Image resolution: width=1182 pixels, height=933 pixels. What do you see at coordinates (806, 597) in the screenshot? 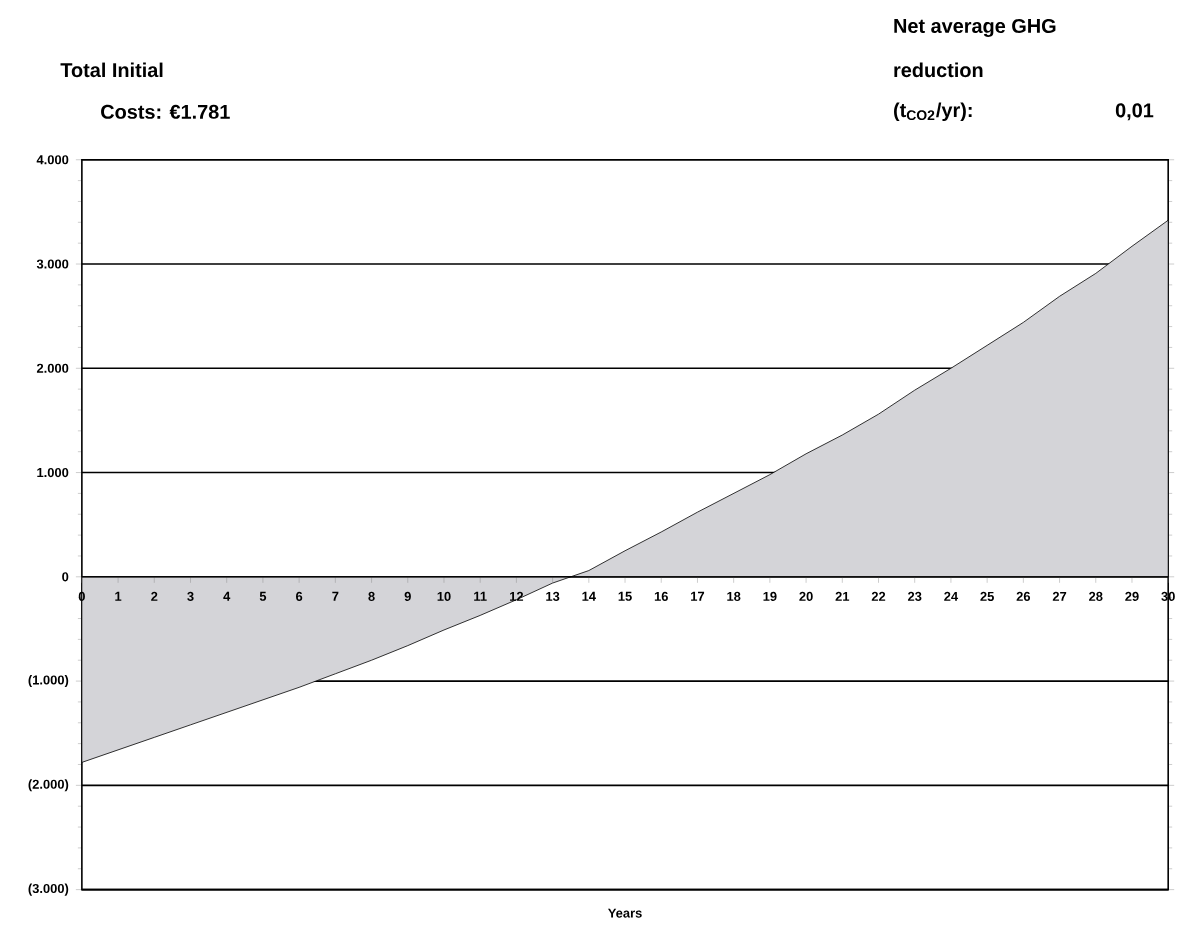
I see `x-tick-label: 20` at bounding box center [806, 597].